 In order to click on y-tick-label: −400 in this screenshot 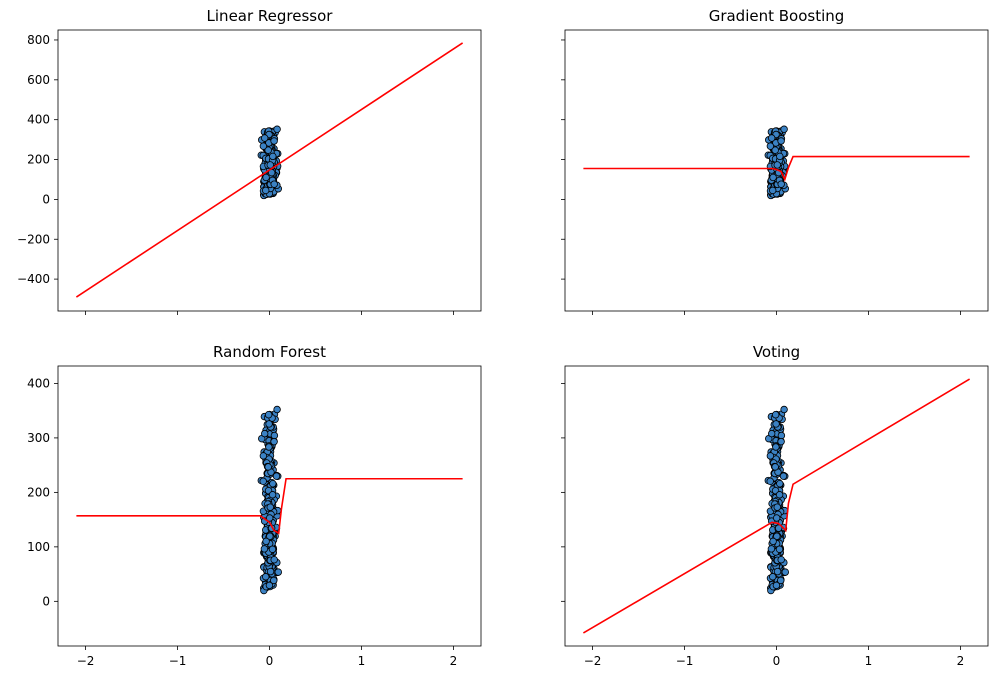, I will do `click(33, 279)`.